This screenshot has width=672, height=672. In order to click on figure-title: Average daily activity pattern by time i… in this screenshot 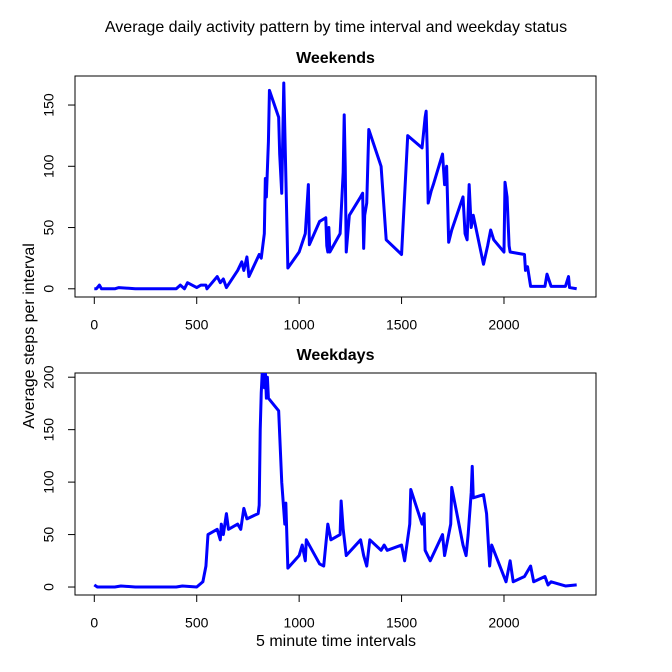, I will do `click(336, 27)`.